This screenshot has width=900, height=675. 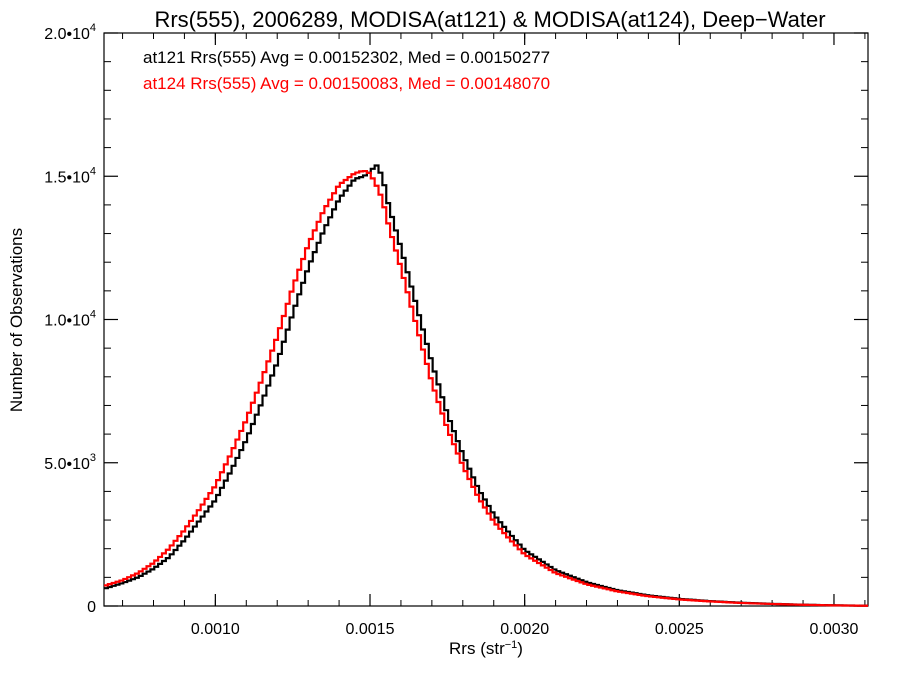 I want to click on y-tick-label: 2.0•104, so click(x=70, y=32).